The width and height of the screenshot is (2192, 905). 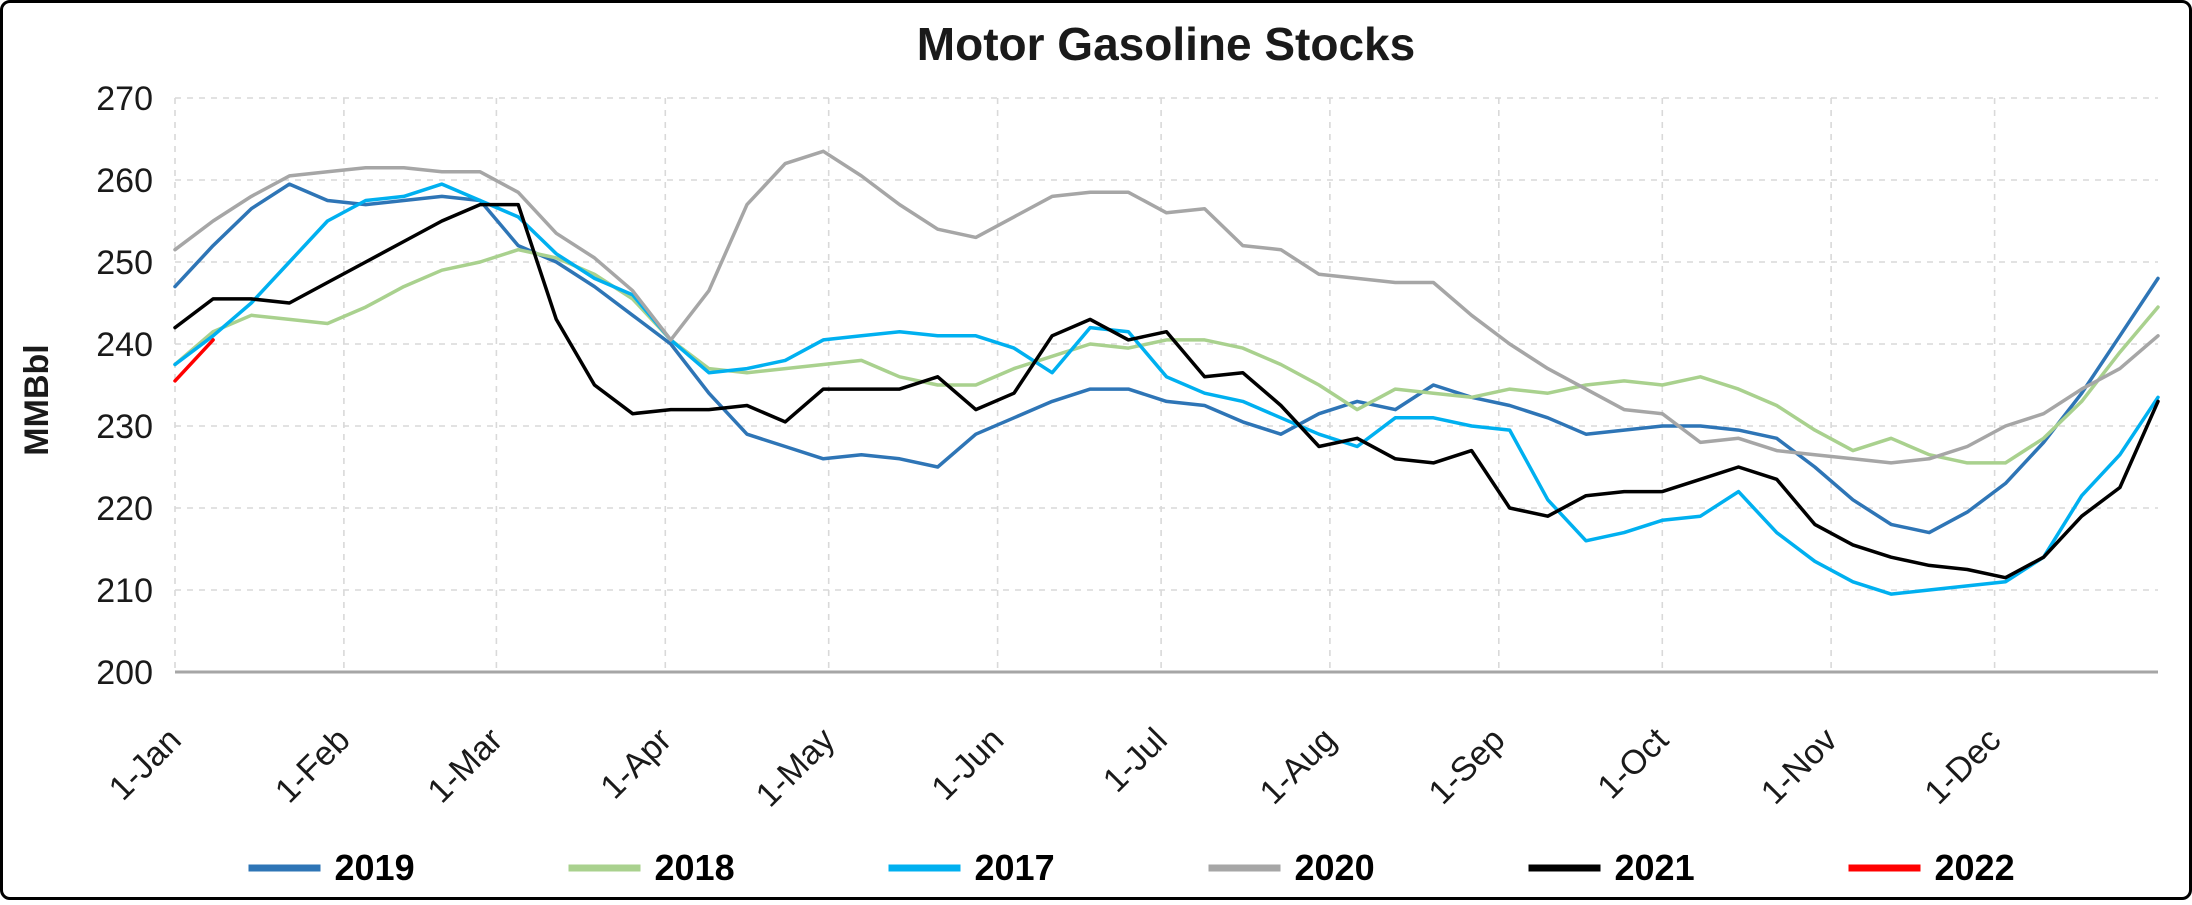 I want to click on legend-label-2018: 2018, so click(x=695, y=867).